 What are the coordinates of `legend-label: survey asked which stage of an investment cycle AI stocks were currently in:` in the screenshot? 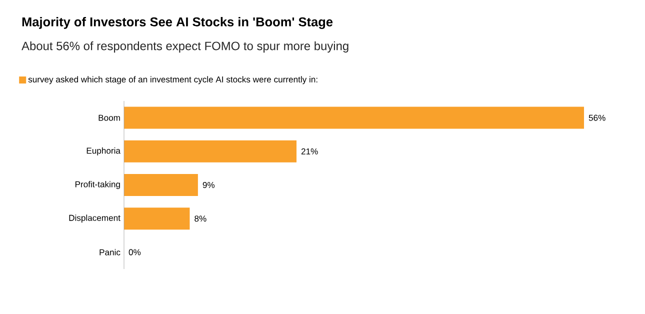 It's located at (173, 80).